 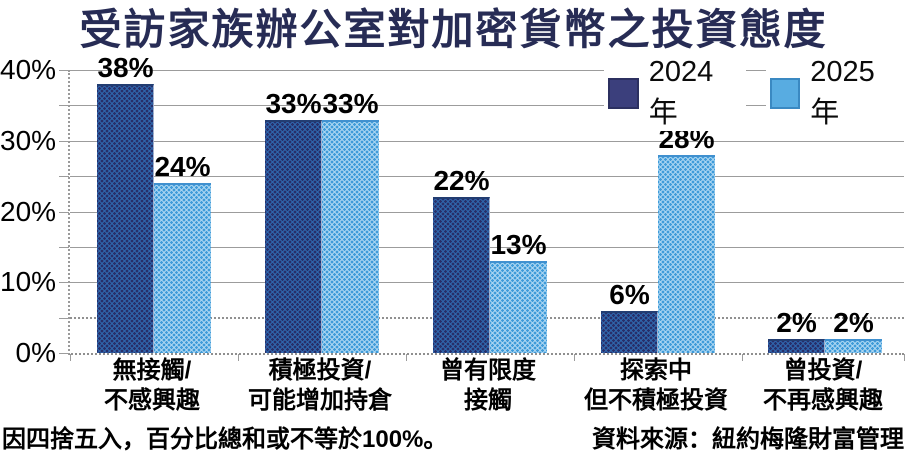 What do you see at coordinates (28, 211) in the screenshot?
I see `y-axis-label-20: 20%` at bounding box center [28, 211].